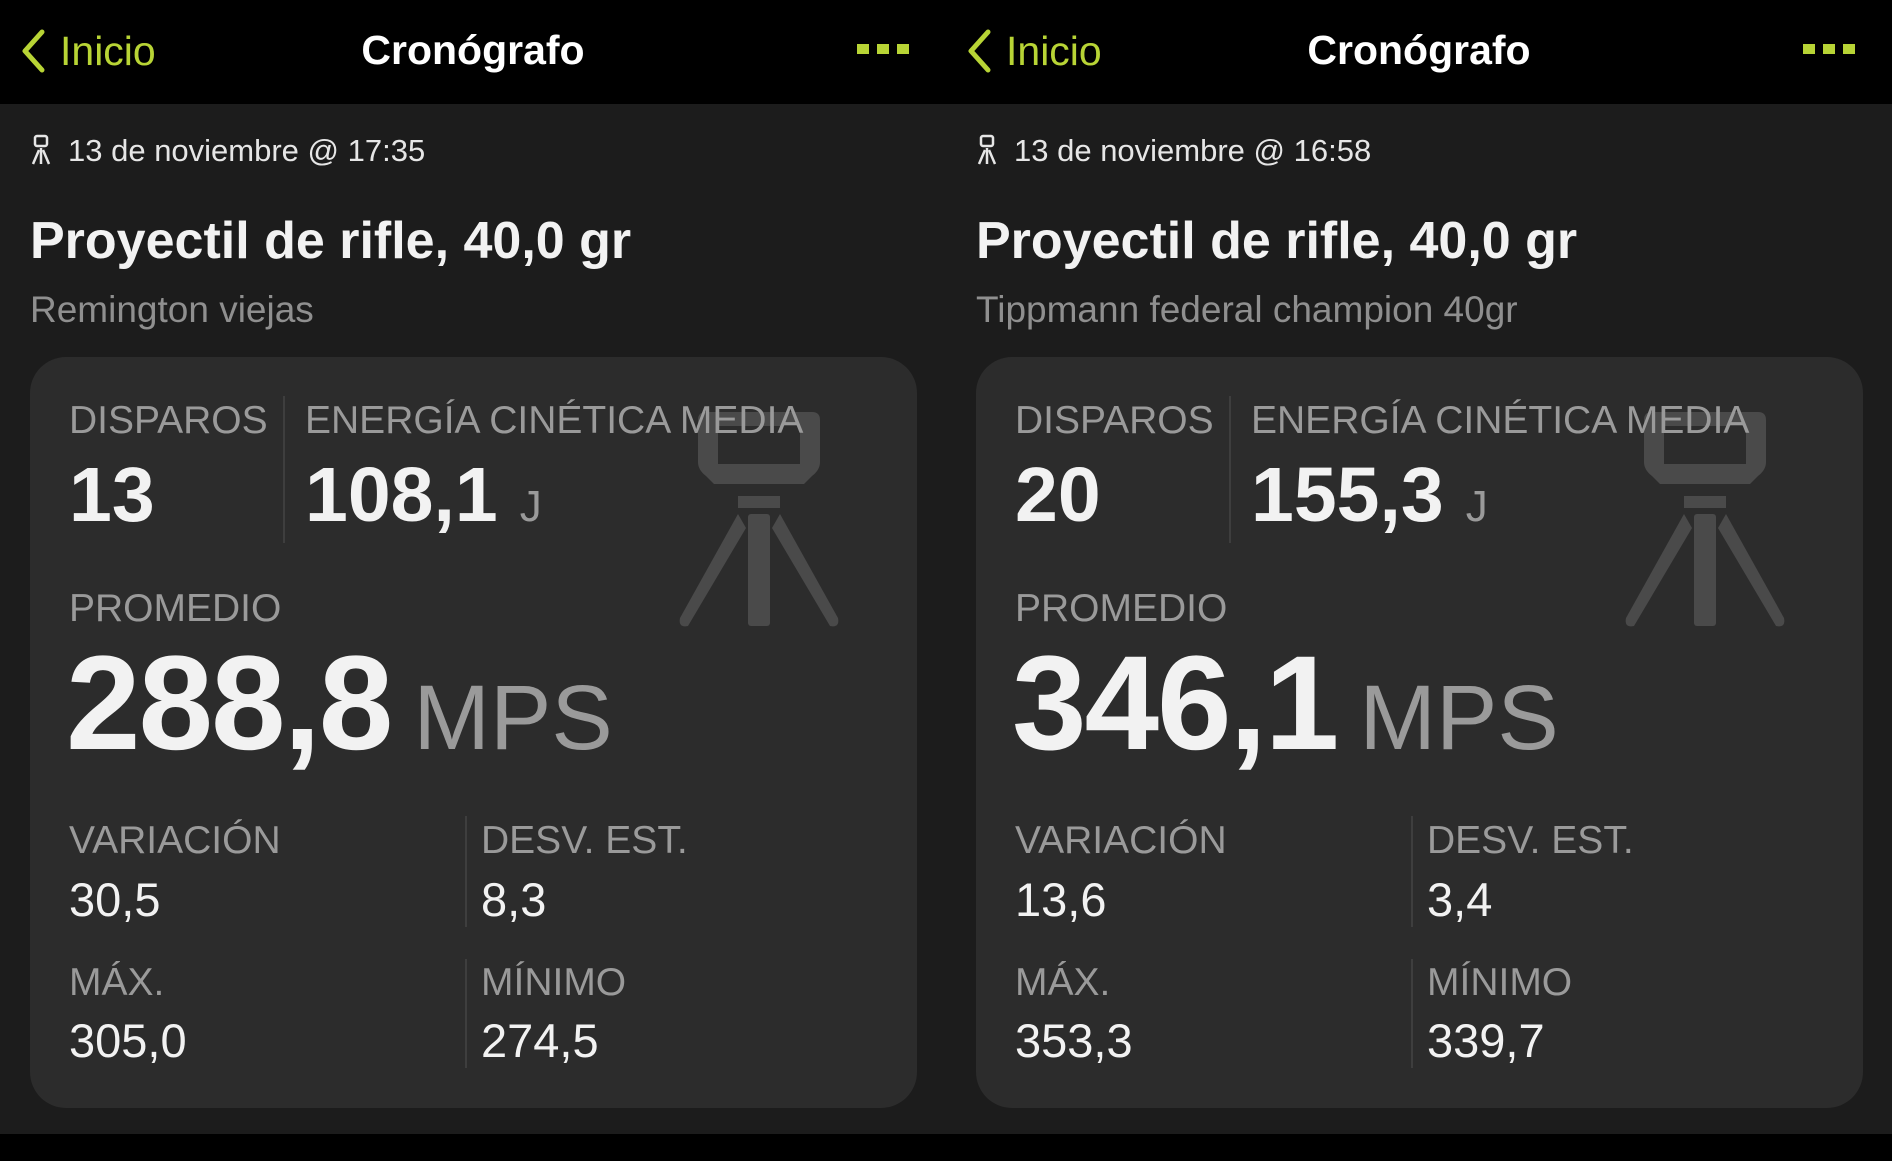 The width and height of the screenshot is (1892, 1161). I want to click on ammo-name: Tippmann federal champion 40gr, so click(1247, 309).